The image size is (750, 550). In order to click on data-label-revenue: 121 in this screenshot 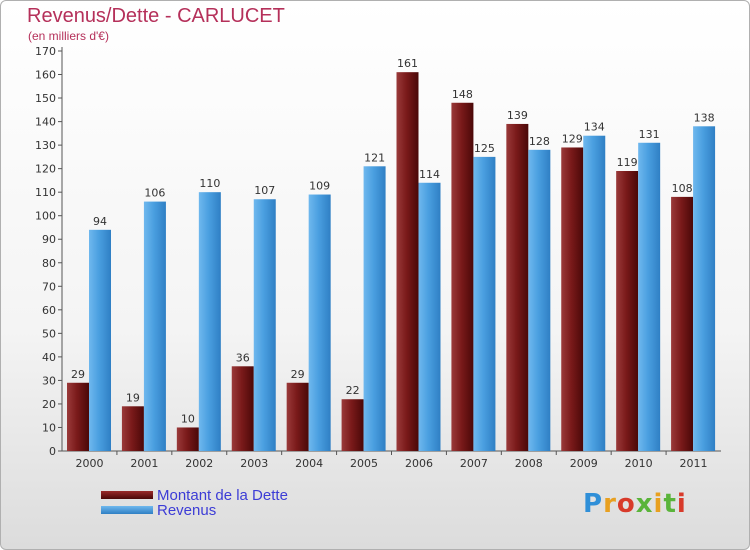, I will do `click(374, 157)`.